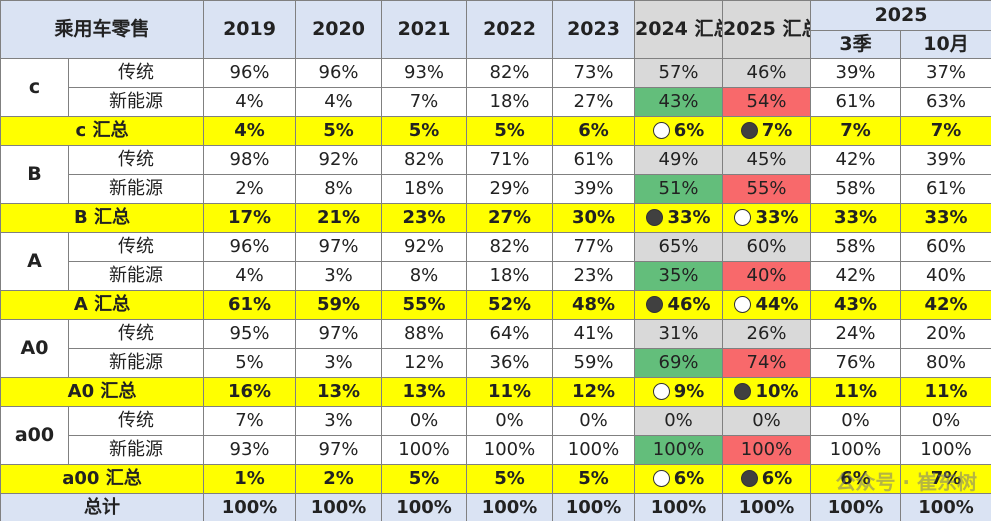 The height and width of the screenshot is (521, 991). What do you see at coordinates (338, 160) in the screenshot?
I see `value-cell-text: 92%` at bounding box center [338, 160].